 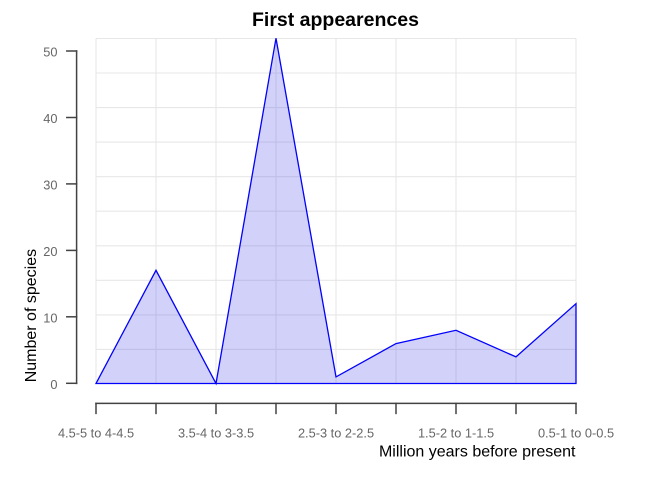 I want to click on svg-text: 3.5-4 to 3-3.5, so click(x=216, y=433).